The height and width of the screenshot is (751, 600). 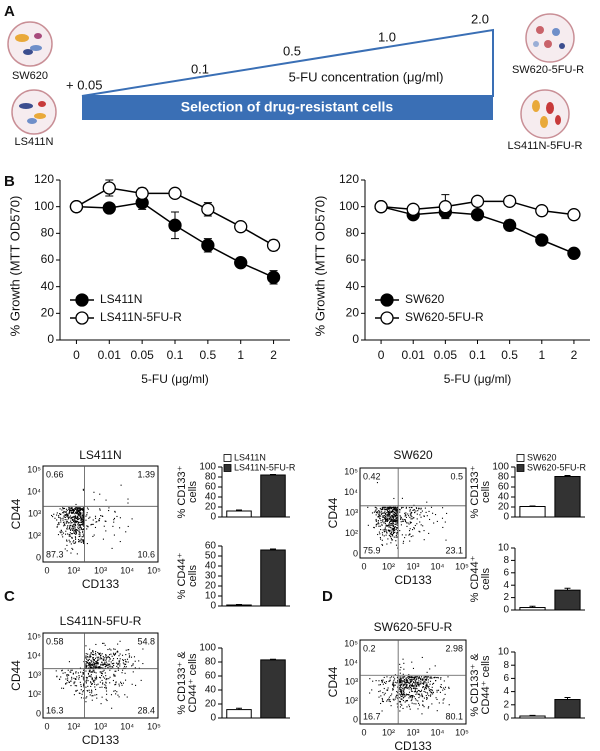 I want to click on x-tick-label: 2, so click(x=574, y=355).